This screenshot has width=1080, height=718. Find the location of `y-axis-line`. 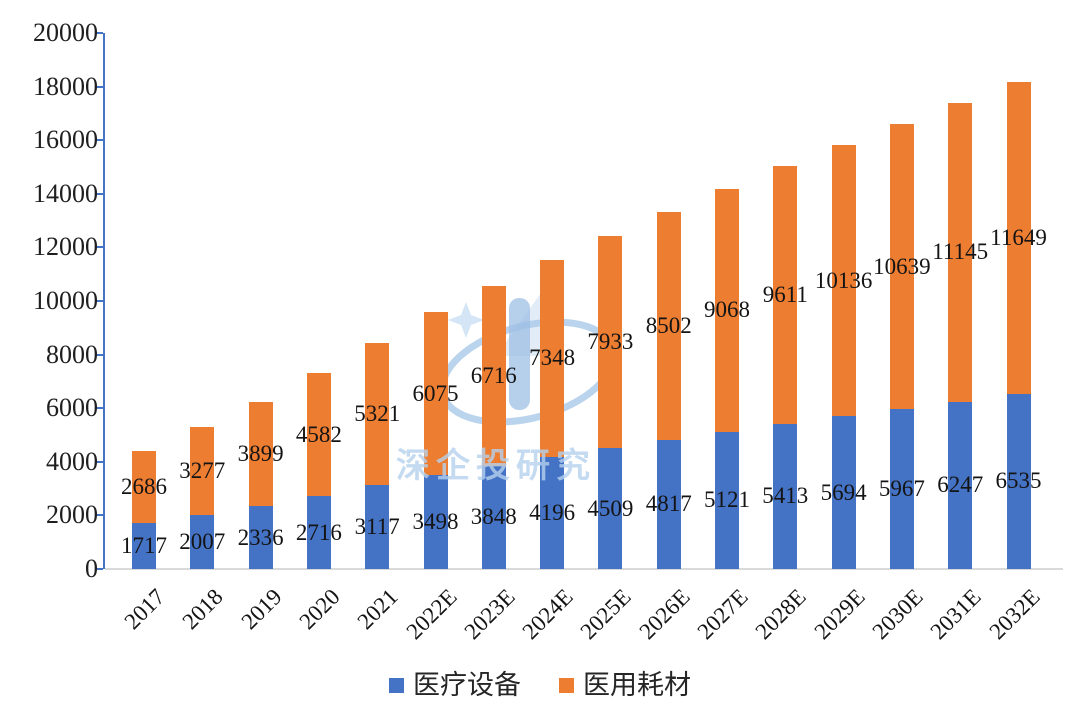

y-axis-line is located at coordinates (104, 301).